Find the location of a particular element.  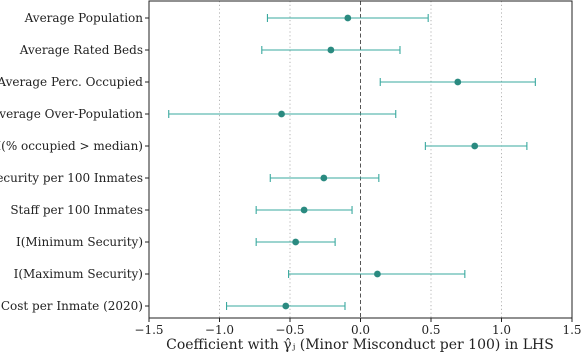

x-tick-label: −1.5 is located at coordinates (148, 330).